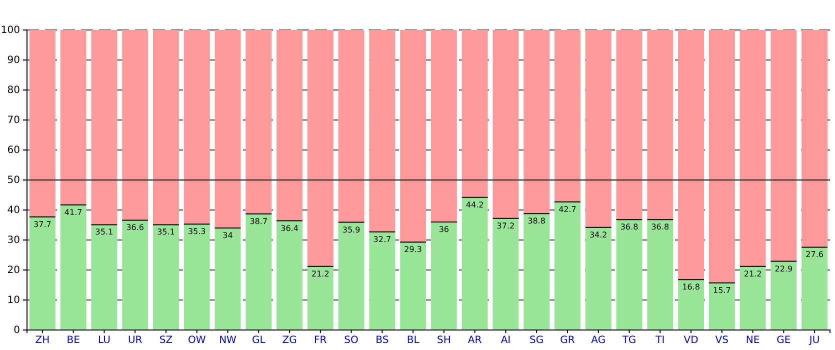 The width and height of the screenshot is (835, 350). I want to click on x-tick-label: AG, so click(598, 340).